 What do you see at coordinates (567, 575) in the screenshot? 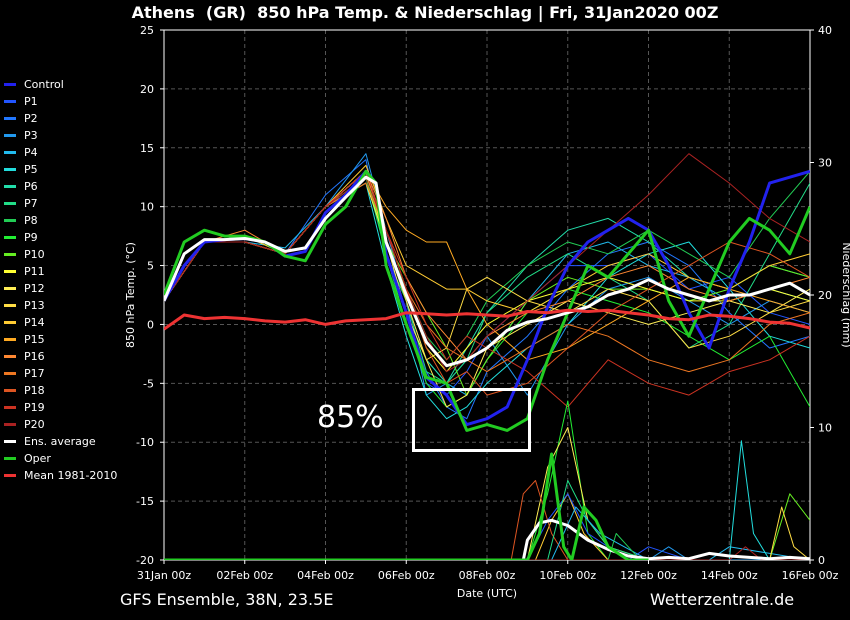
I see `x-tick-label: 10Feb 00z` at bounding box center [567, 575].